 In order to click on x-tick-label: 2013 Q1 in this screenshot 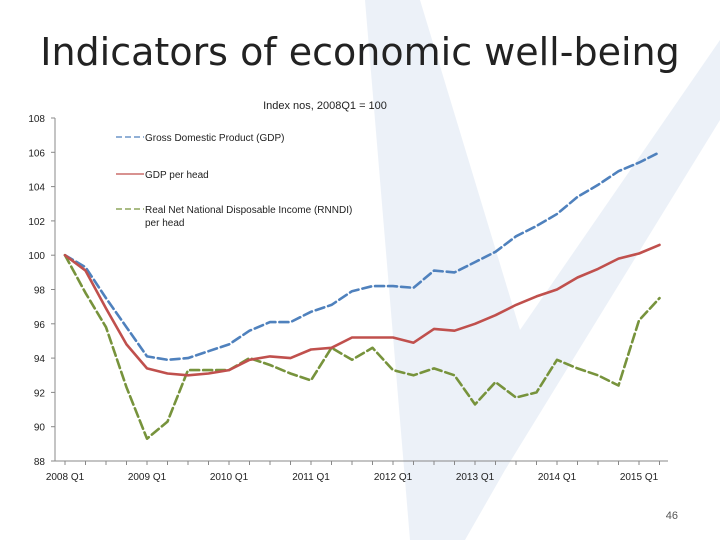, I will do `click(475, 477)`.